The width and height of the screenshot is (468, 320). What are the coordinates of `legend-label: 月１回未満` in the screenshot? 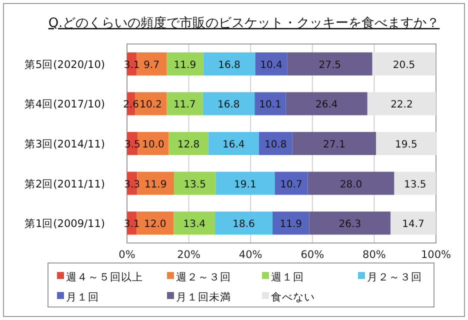 It's located at (203, 297).